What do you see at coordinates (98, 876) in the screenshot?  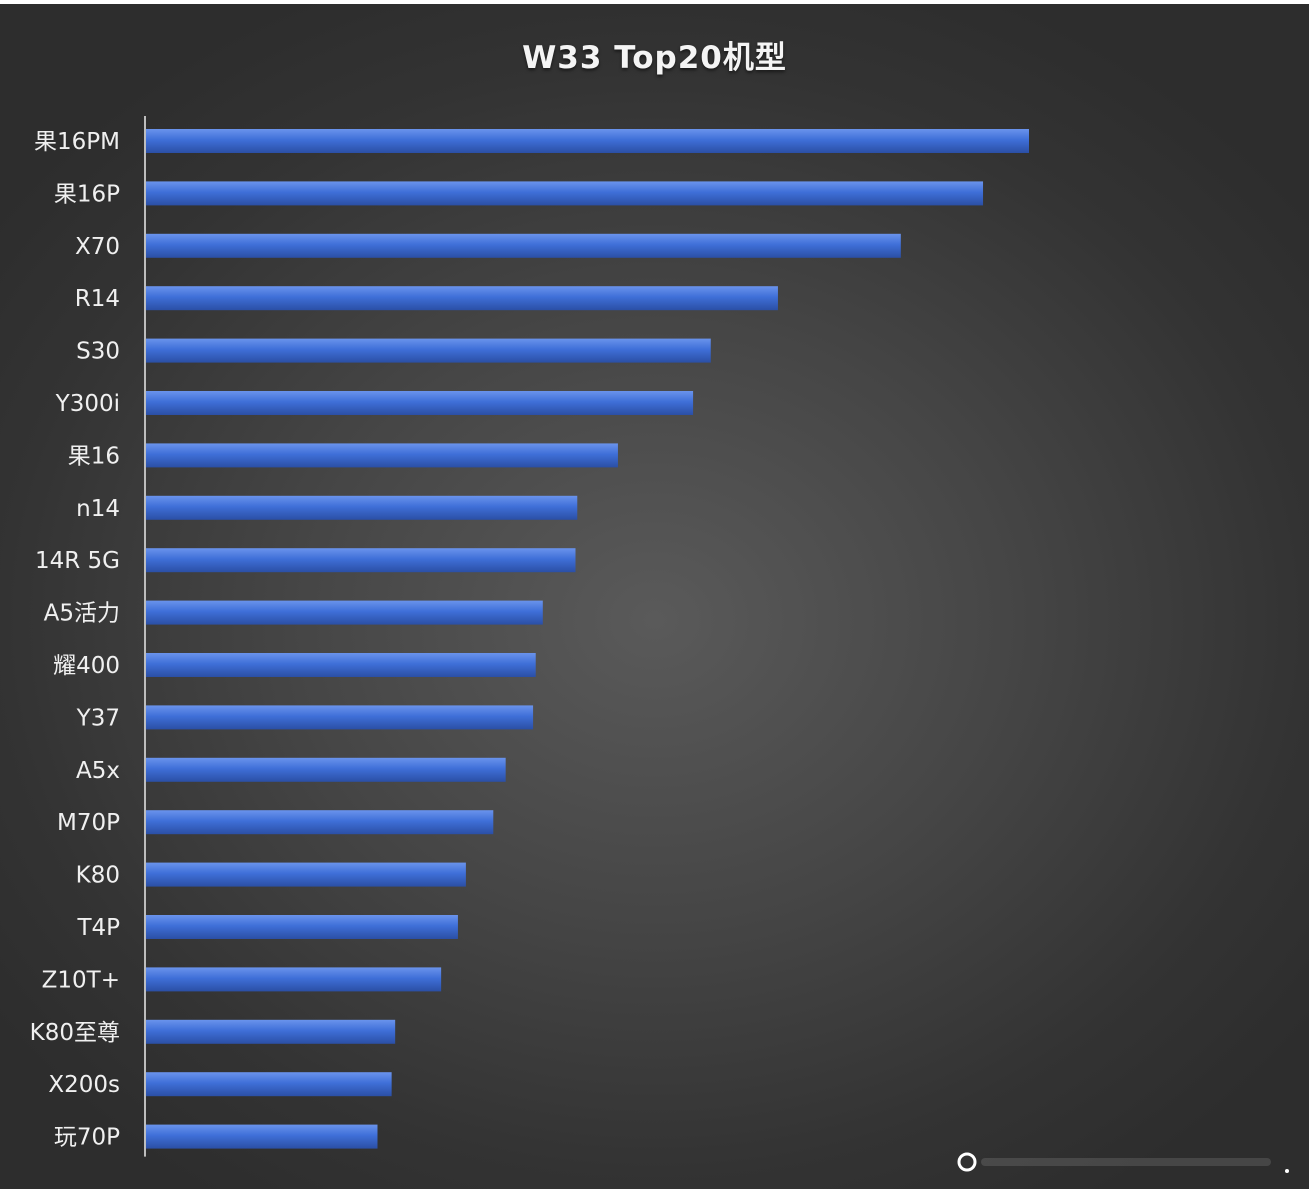 I see `category-label: K80` at bounding box center [98, 876].